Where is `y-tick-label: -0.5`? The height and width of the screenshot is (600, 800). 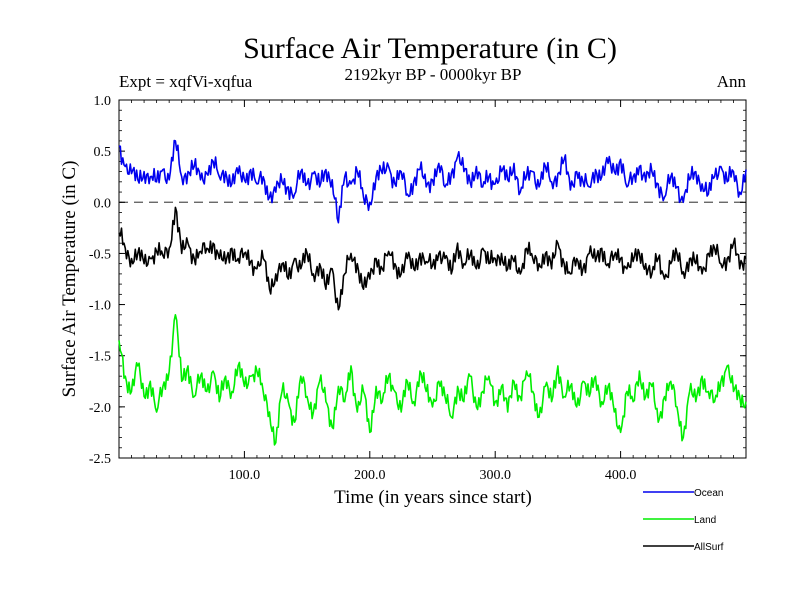
y-tick-label: -0.5 is located at coordinates (100, 254).